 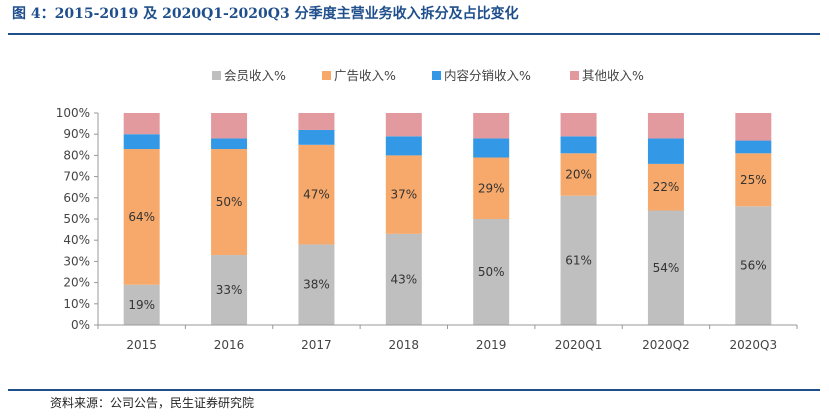 I want to click on x-tick-label: 2017, so click(x=316, y=345).